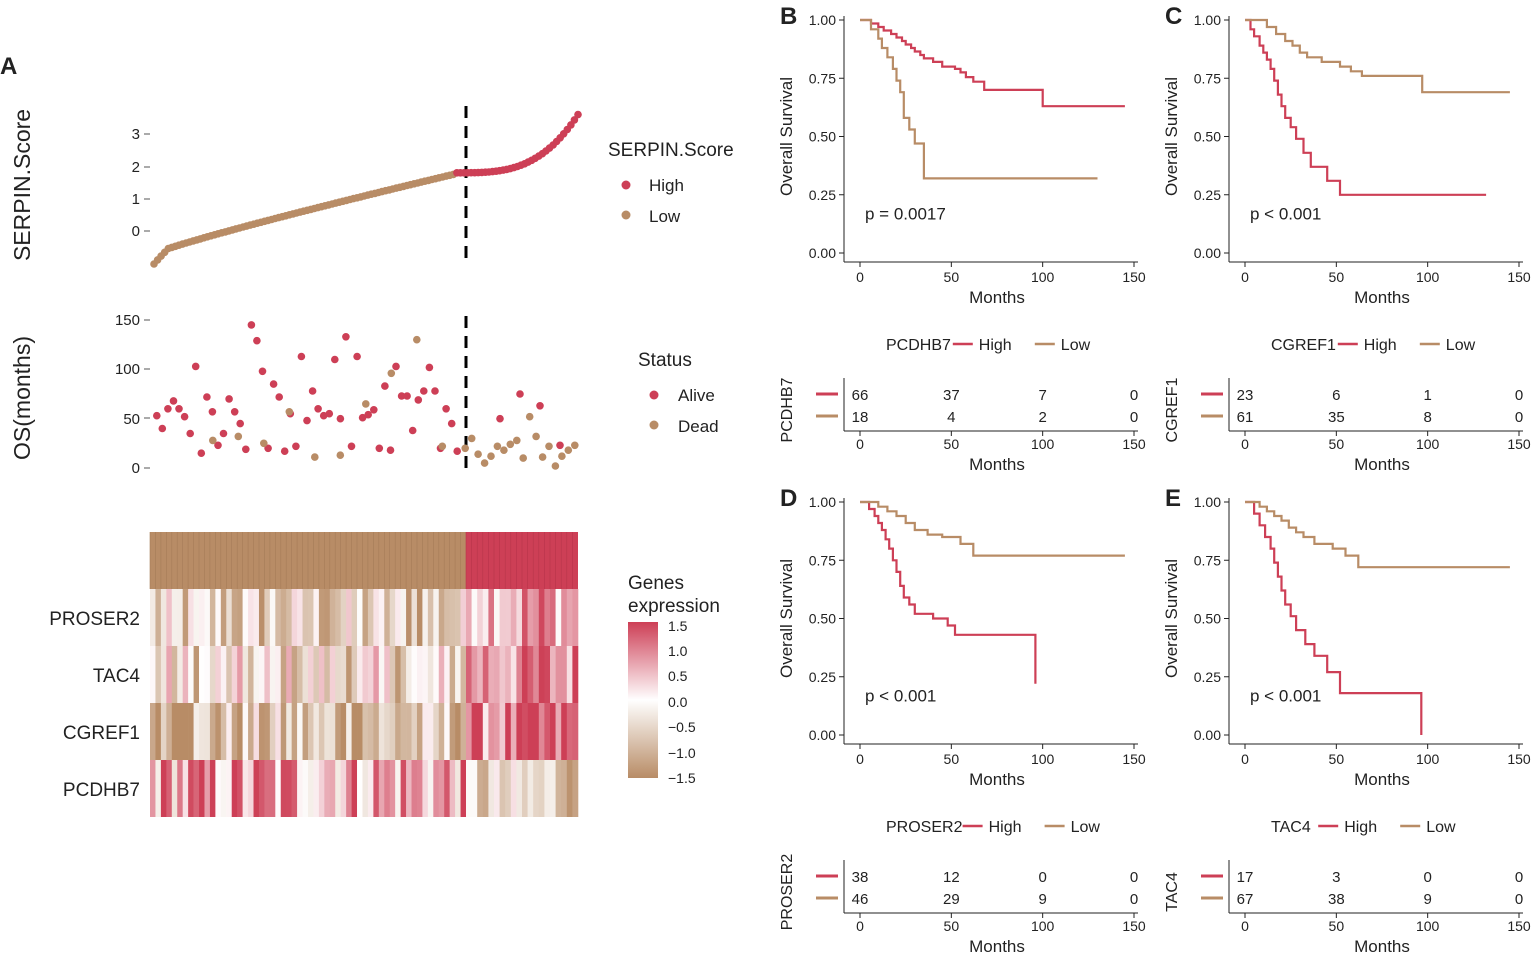 Image resolution: width=1535 pixels, height=955 pixels. I want to click on heatmap-legend-title-line2: expression, so click(674, 606).